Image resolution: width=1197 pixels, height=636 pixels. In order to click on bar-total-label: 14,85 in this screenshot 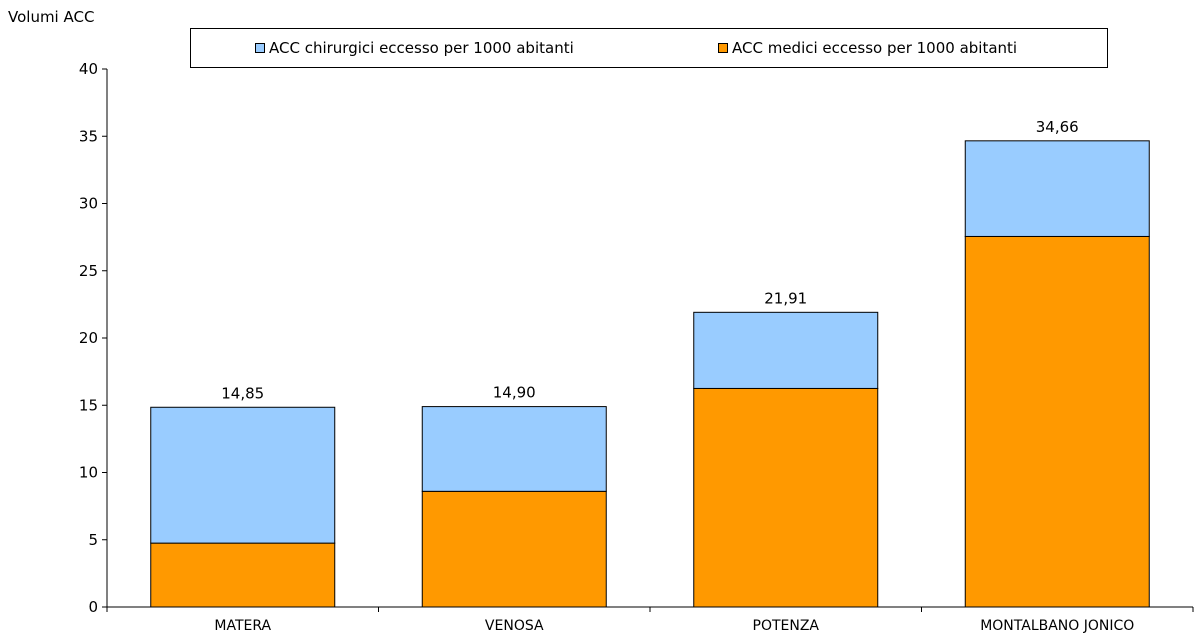, I will do `click(242, 393)`.